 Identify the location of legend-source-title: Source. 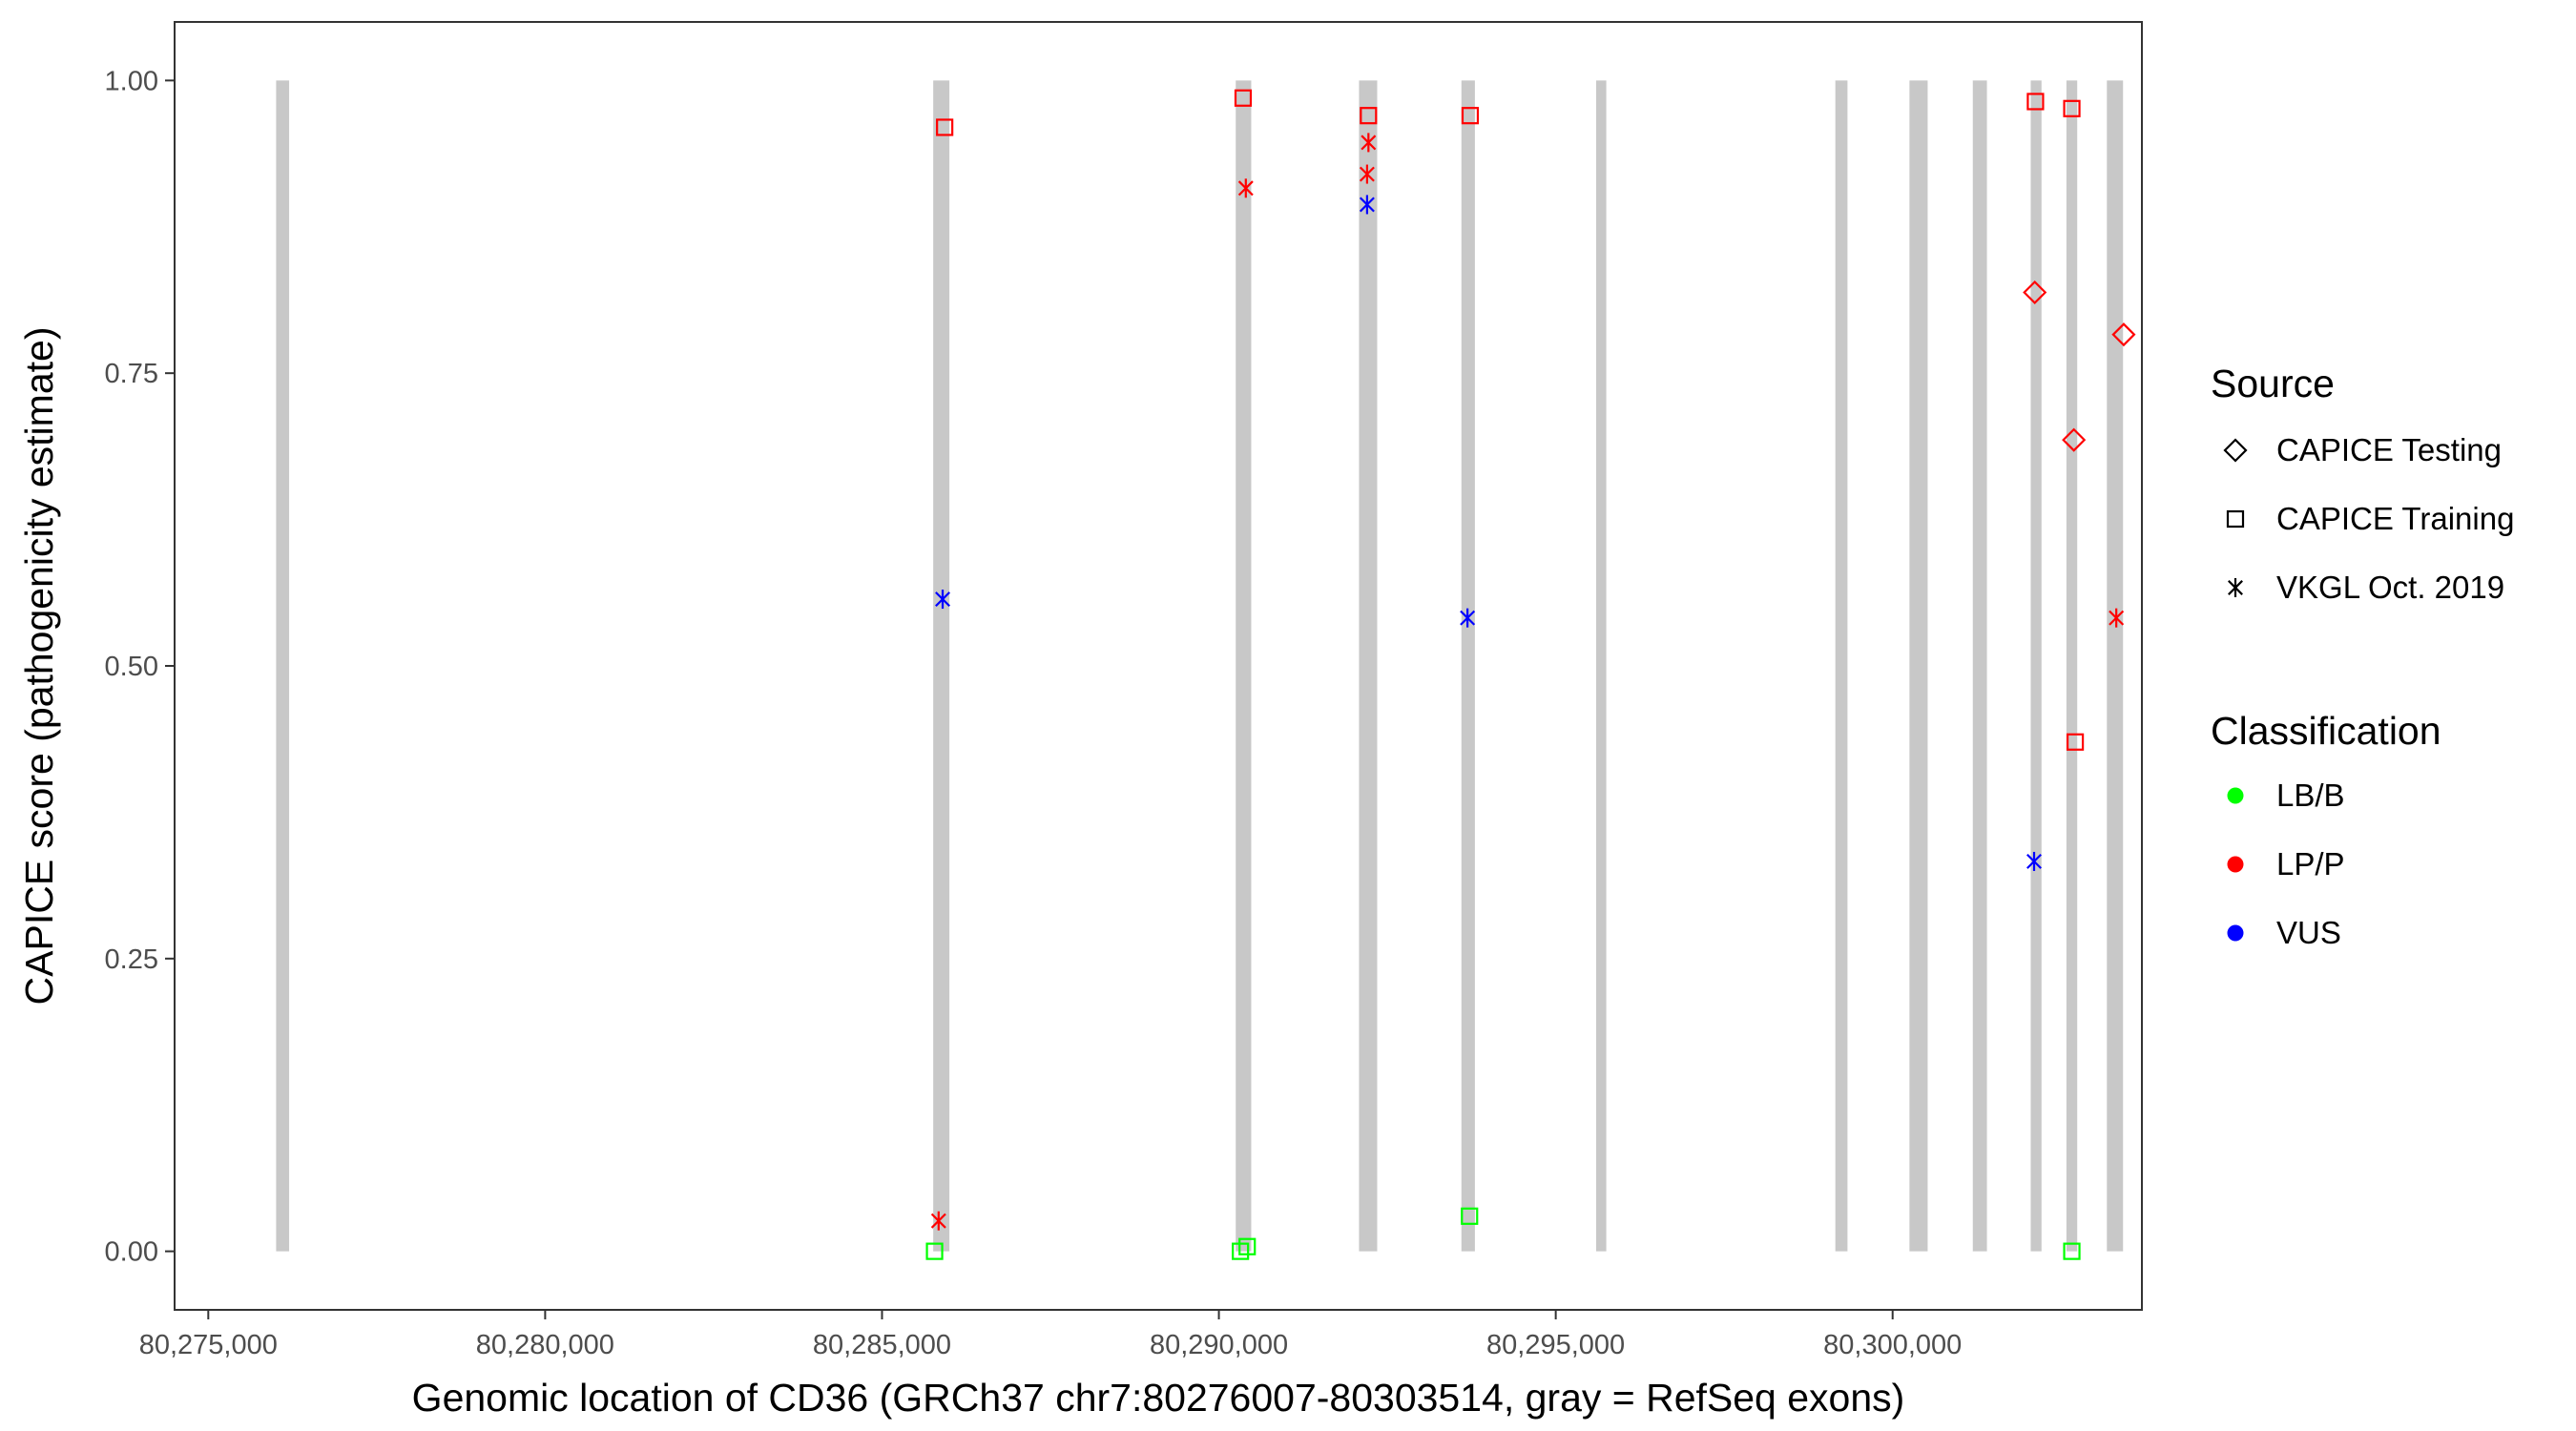
(2273, 383).